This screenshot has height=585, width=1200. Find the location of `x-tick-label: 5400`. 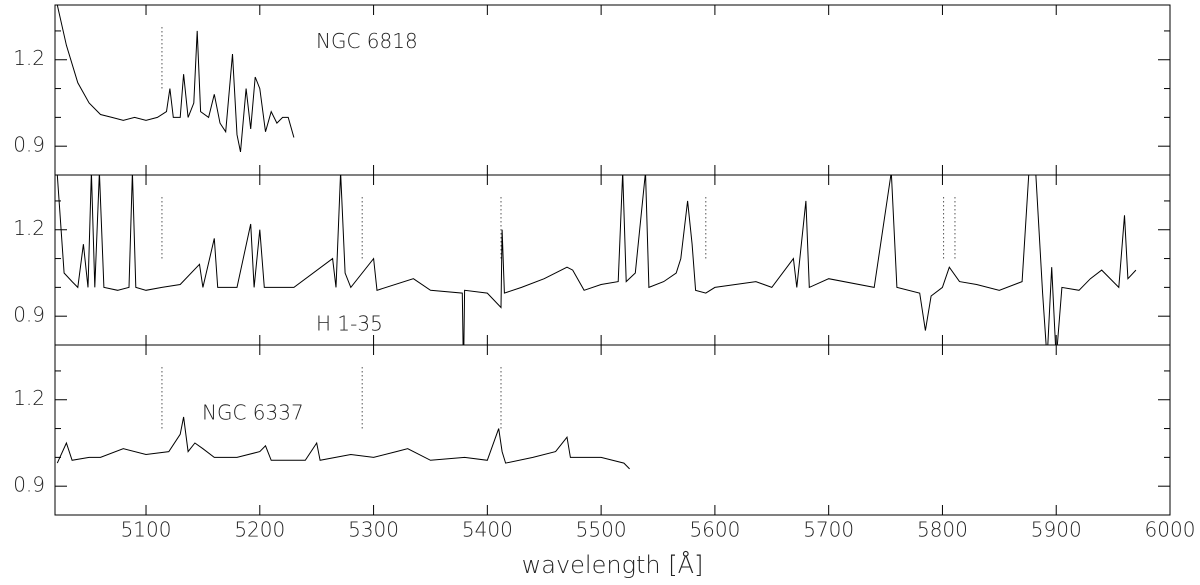

x-tick-label: 5400 is located at coordinates (487, 530).